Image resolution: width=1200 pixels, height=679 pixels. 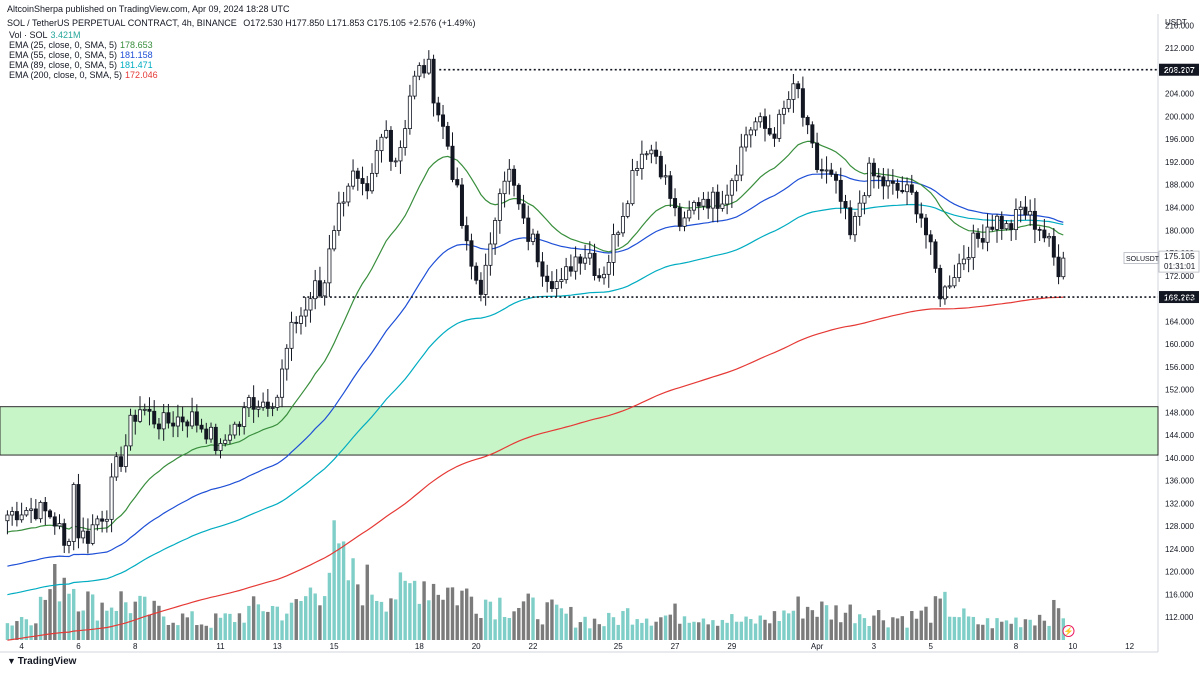 I want to click on indicator-ema55: EMA (55, close, 0, SMA, 5) 181.158, so click(x=81, y=55).